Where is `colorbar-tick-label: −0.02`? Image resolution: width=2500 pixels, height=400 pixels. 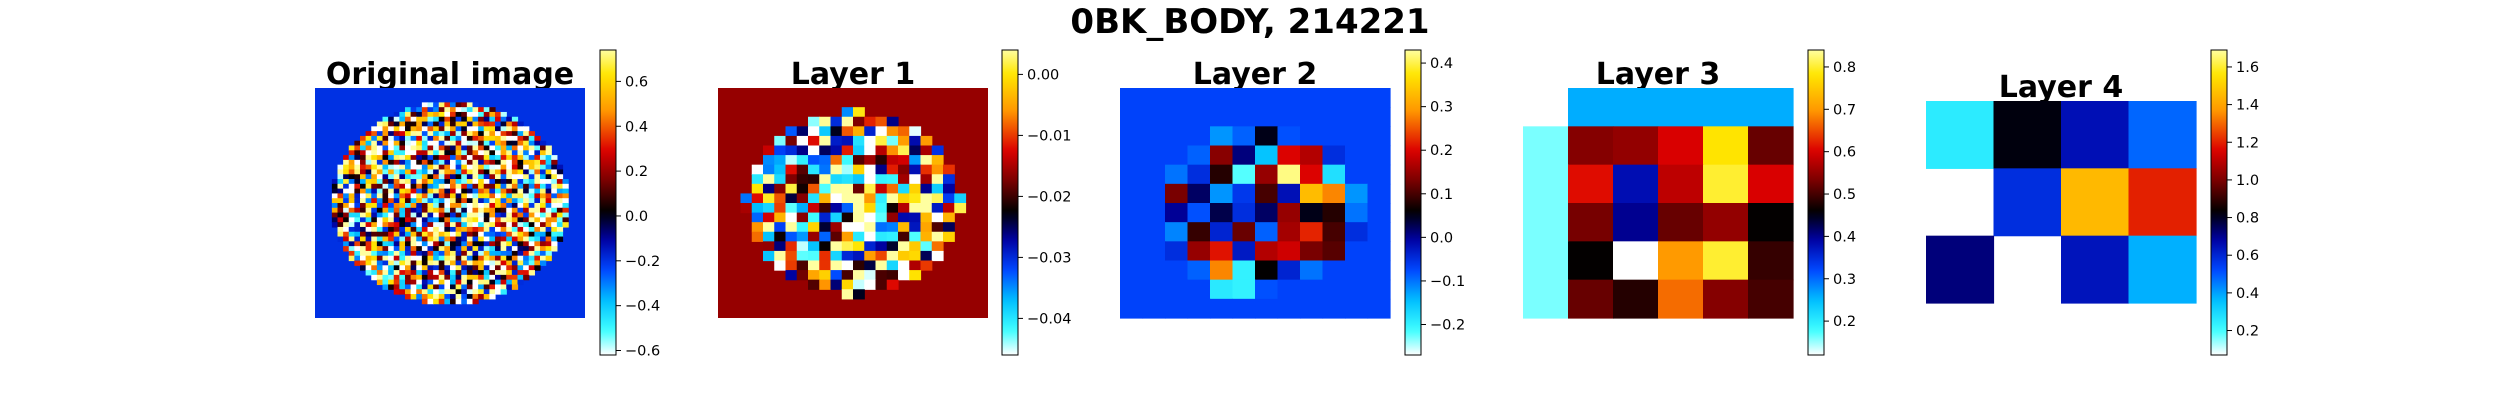 colorbar-tick-label: −0.02 is located at coordinates (1049, 197).